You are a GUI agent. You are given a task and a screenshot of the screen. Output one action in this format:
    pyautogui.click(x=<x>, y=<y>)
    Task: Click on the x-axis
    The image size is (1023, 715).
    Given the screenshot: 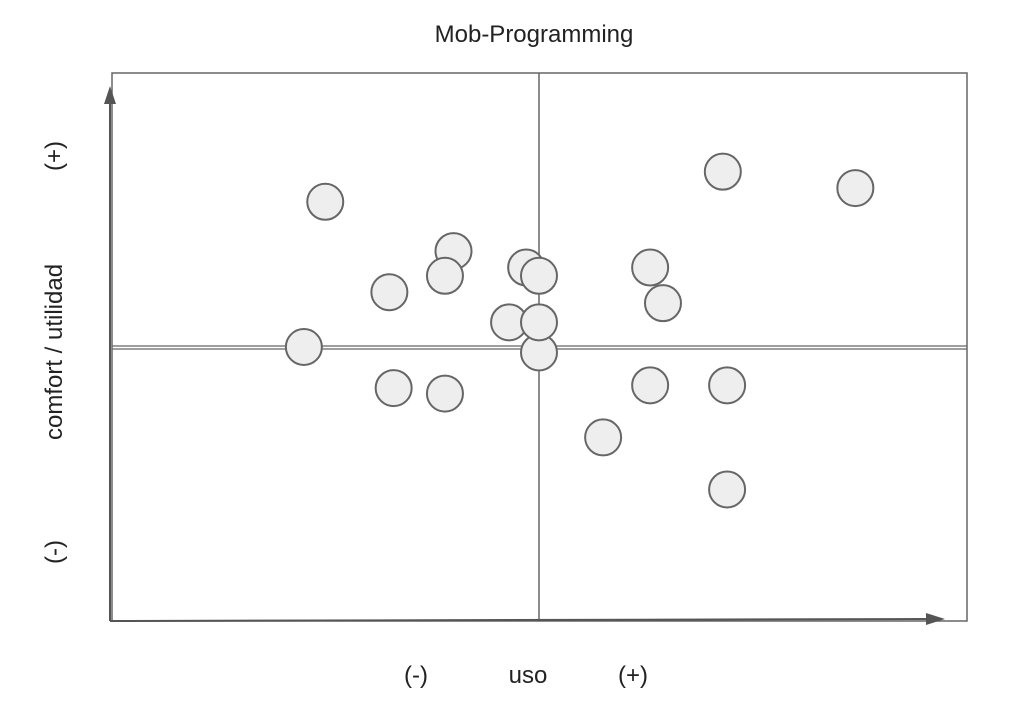 What is the action you would take?
    pyautogui.click(x=520, y=620)
    